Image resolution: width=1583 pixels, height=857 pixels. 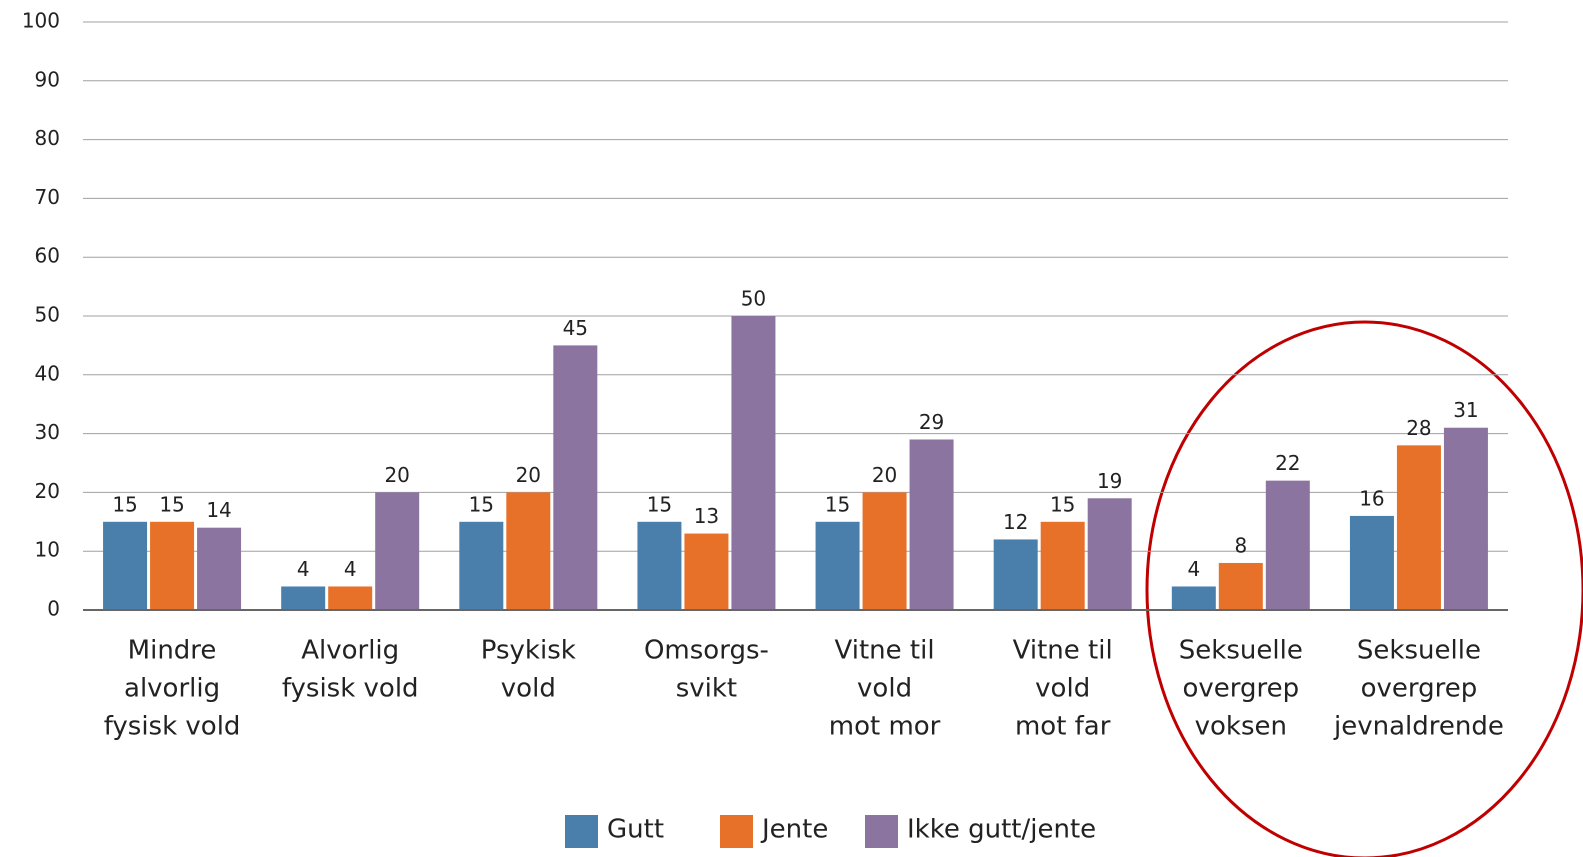 I want to click on value-label: 14, so click(x=218, y=510).